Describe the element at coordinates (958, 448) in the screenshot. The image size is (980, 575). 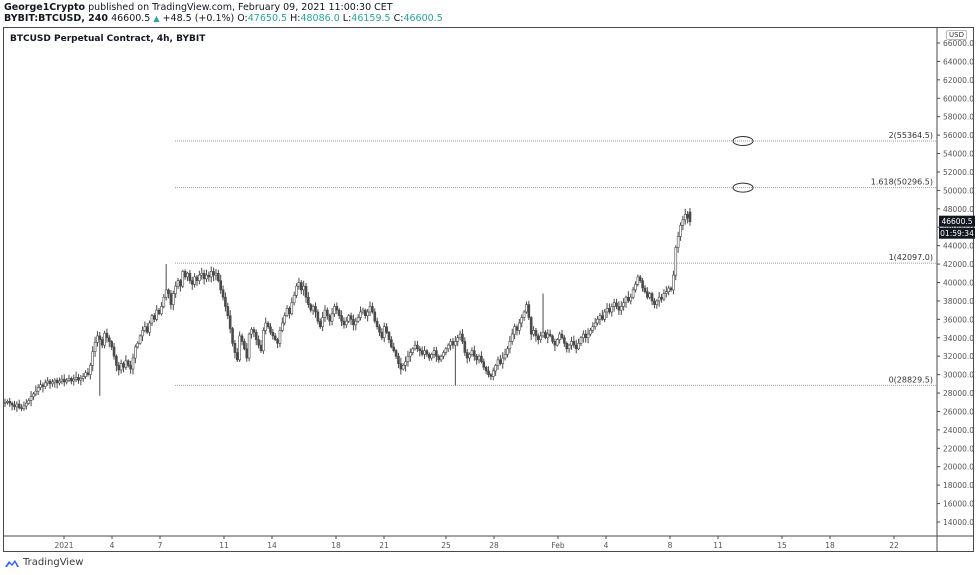
I see `price-tick-label: 22000.0` at that location.